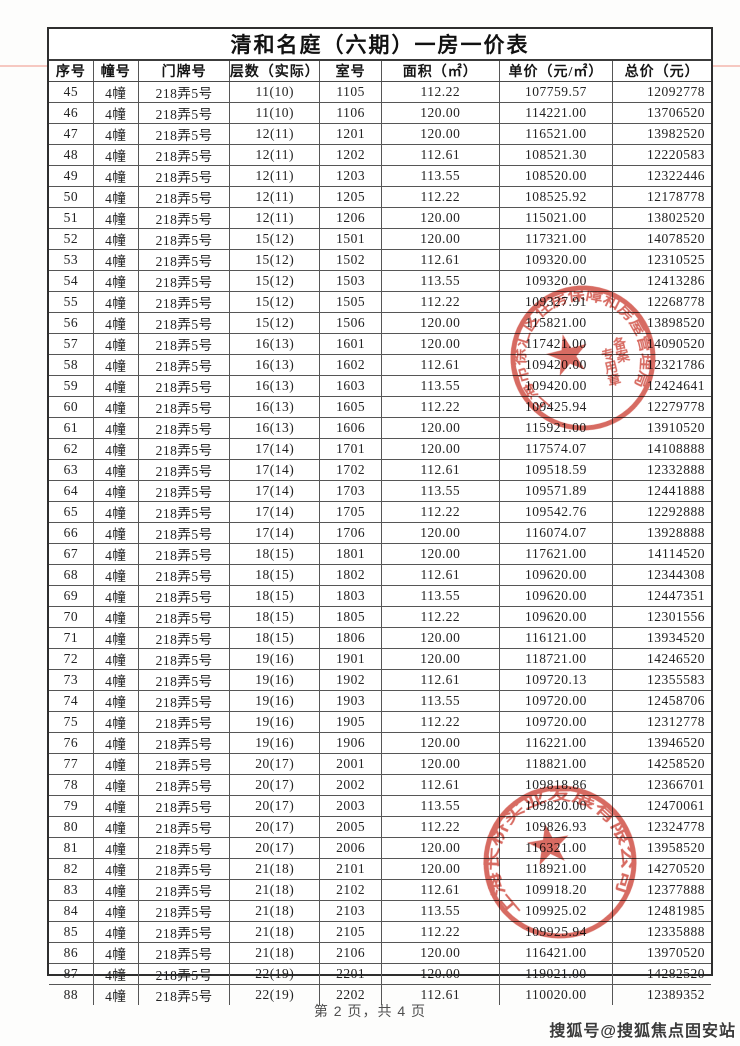 Image resolution: width=740 pixels, height=1046 pixels. Describe the element at coordinates (676, 133) in the screenshot. I see `table-cell: 13982520` at that location.